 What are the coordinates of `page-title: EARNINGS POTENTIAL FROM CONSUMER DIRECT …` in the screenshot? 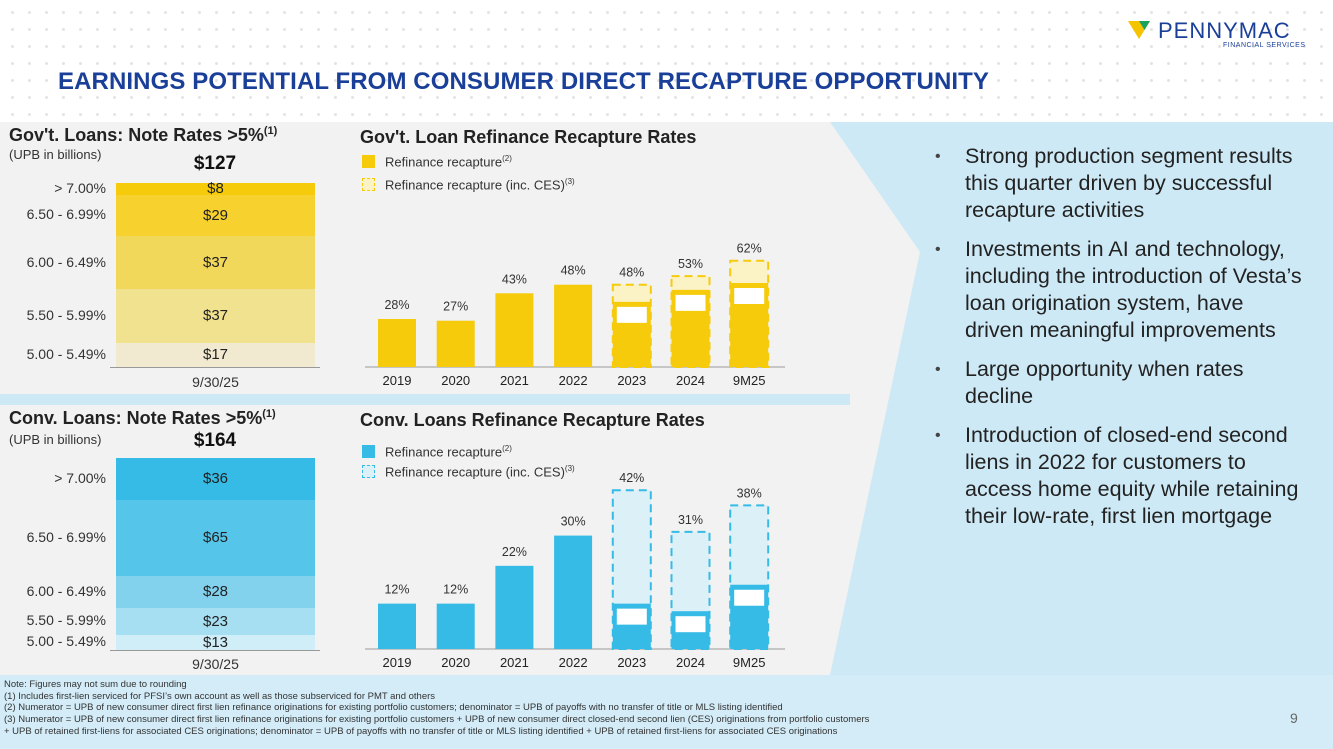 It's located at (524, 81).